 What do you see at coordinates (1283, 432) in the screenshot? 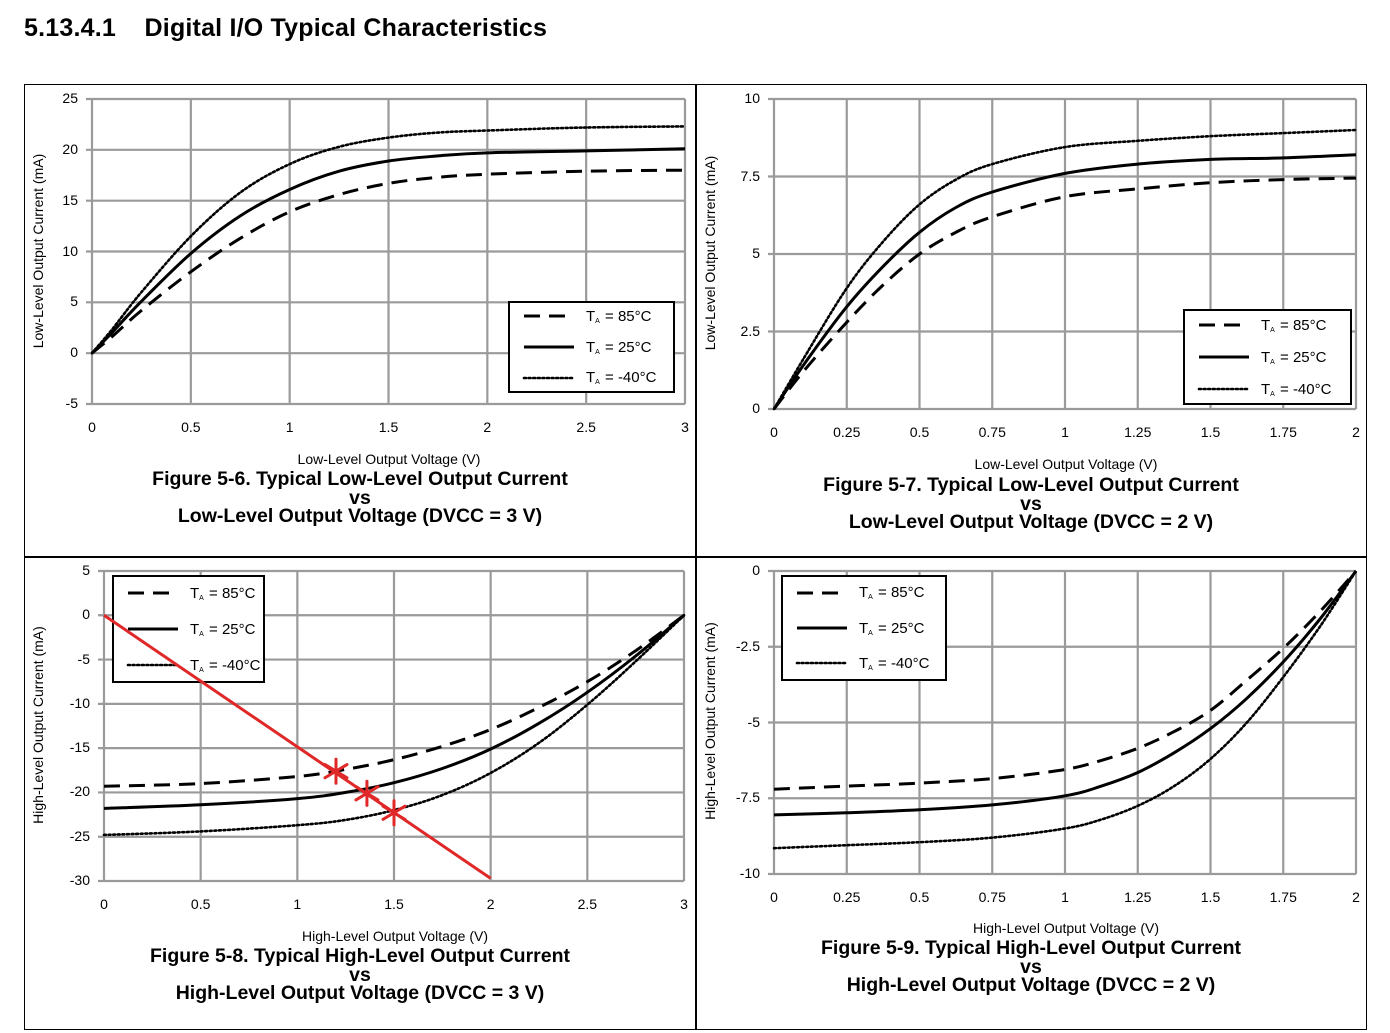
I see `x-tick-label: 1.75` at bounding box center [1283, 432].